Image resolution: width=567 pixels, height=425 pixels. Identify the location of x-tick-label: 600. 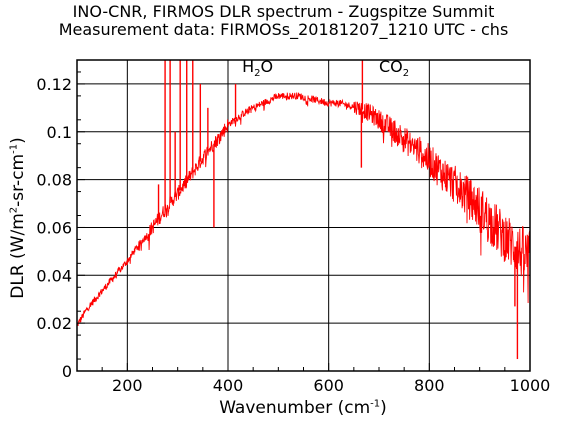
(328, 385).